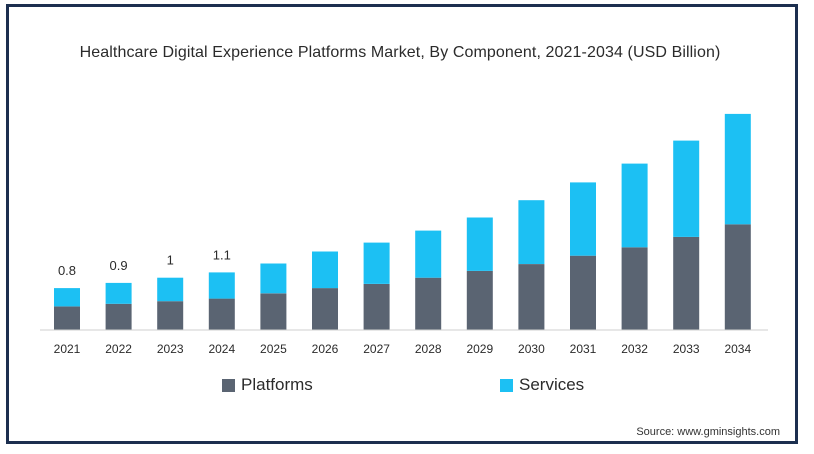  What do you see at coordinates (325, 270) in the screenshot?
I see `bar-services-2026` at bounding box center [325, 270].